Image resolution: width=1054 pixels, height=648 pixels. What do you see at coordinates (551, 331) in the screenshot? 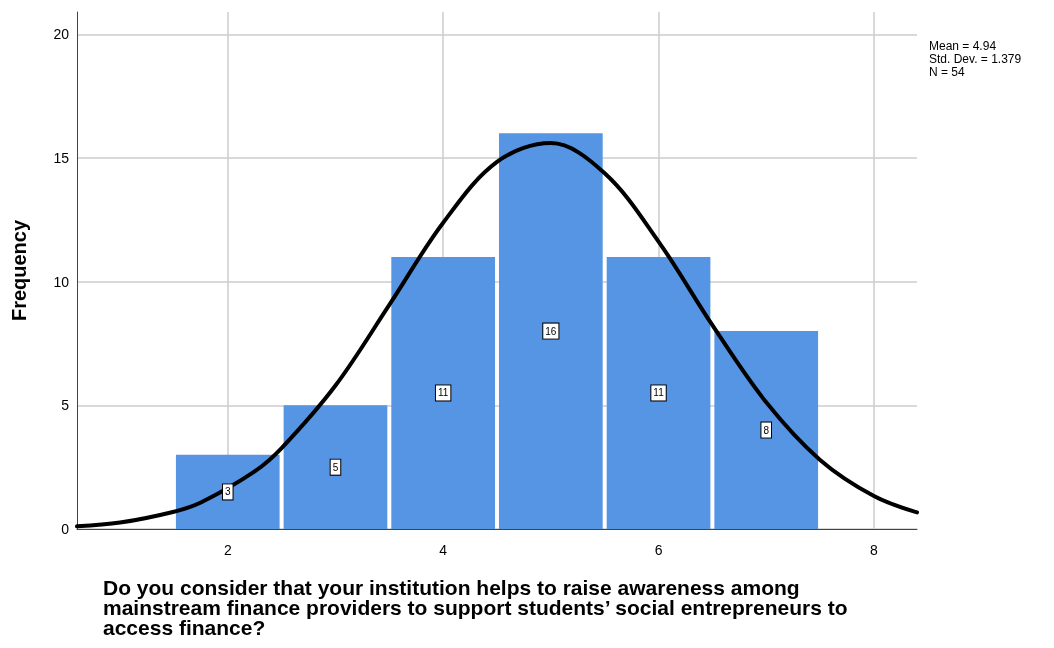
I see `data-label: 16` at bounding box center [551, 331].